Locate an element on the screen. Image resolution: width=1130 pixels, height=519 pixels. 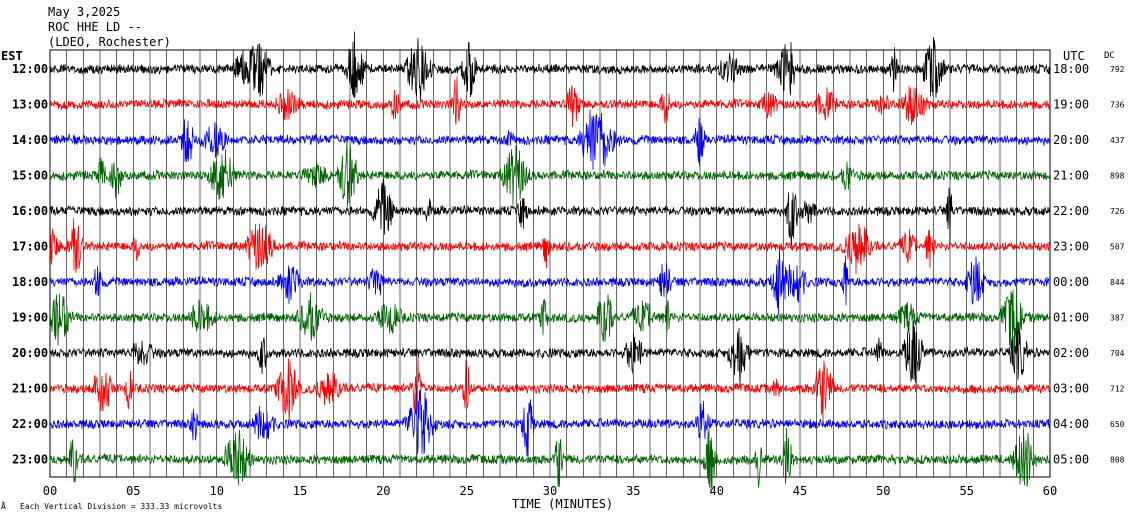
x-tick-label: 55 is located at coordinates (966, 491).